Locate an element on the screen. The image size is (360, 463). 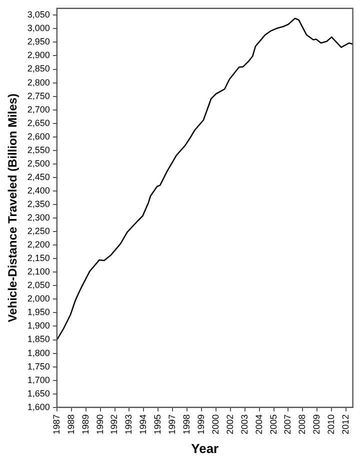
y-tick-label: 2,700 is located at coordinates (38, 109).